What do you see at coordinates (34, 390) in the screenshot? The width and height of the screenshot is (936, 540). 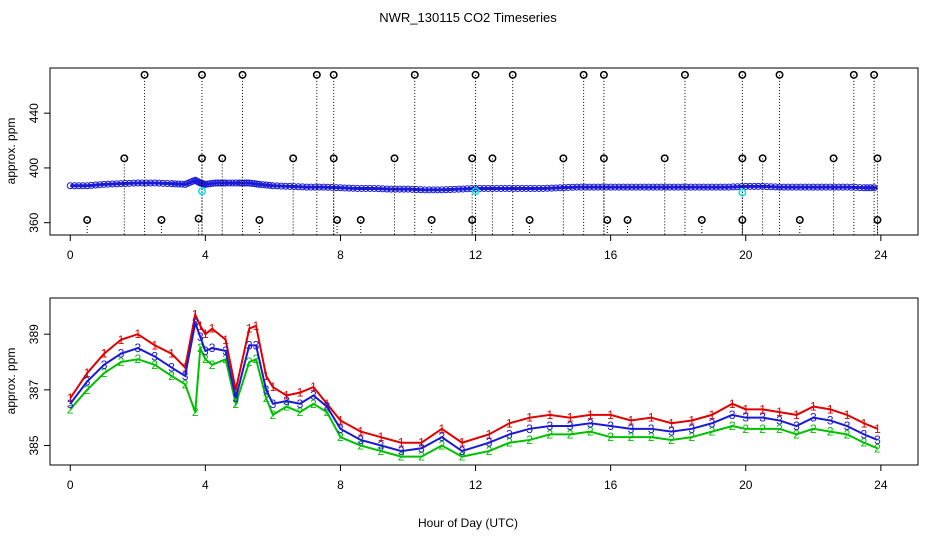 I see `y-tick-label: 387` at bounding box center [34, 390].